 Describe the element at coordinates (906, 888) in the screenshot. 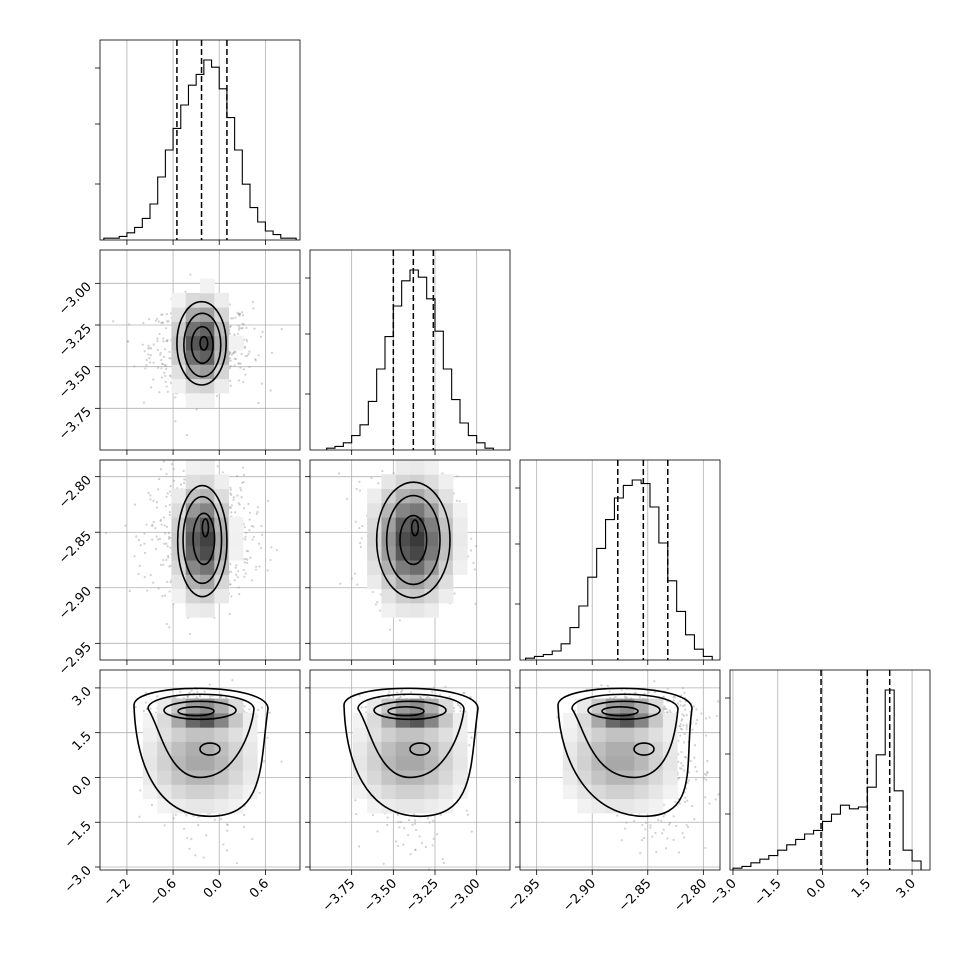

I see `x-tick-label: 3.0` at that location.